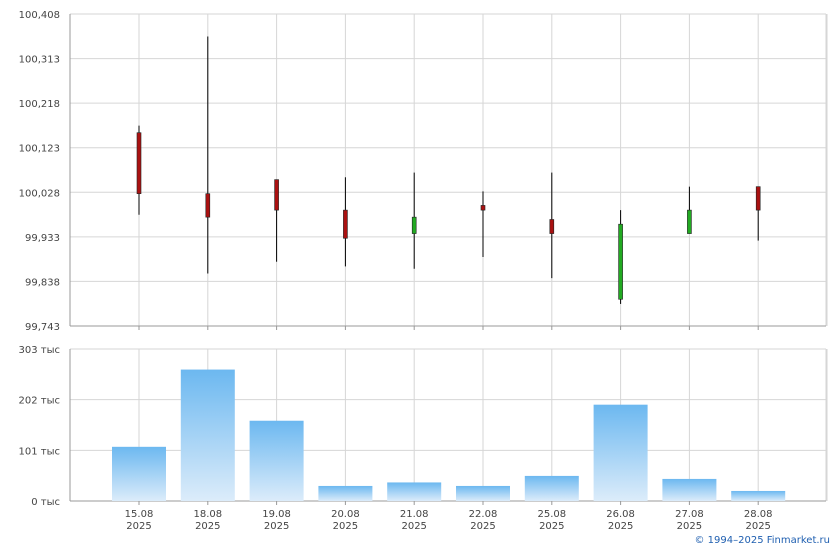 The width and height of the screenshot is (840, 550). What do you see at coordinates (39, 104) in the screenshot?
I see `price-y-tick-label: 100,218` at bounding box center [39, 104].